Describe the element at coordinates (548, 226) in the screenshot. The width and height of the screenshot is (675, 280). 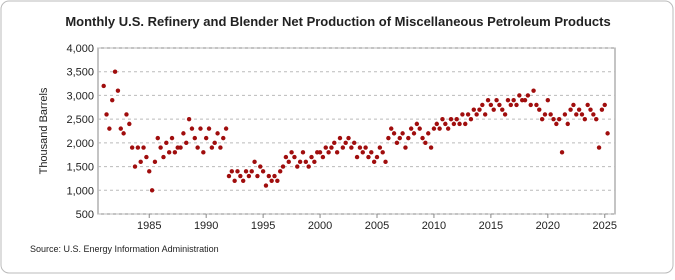
I see `x-tick-label: 2020` at that location.